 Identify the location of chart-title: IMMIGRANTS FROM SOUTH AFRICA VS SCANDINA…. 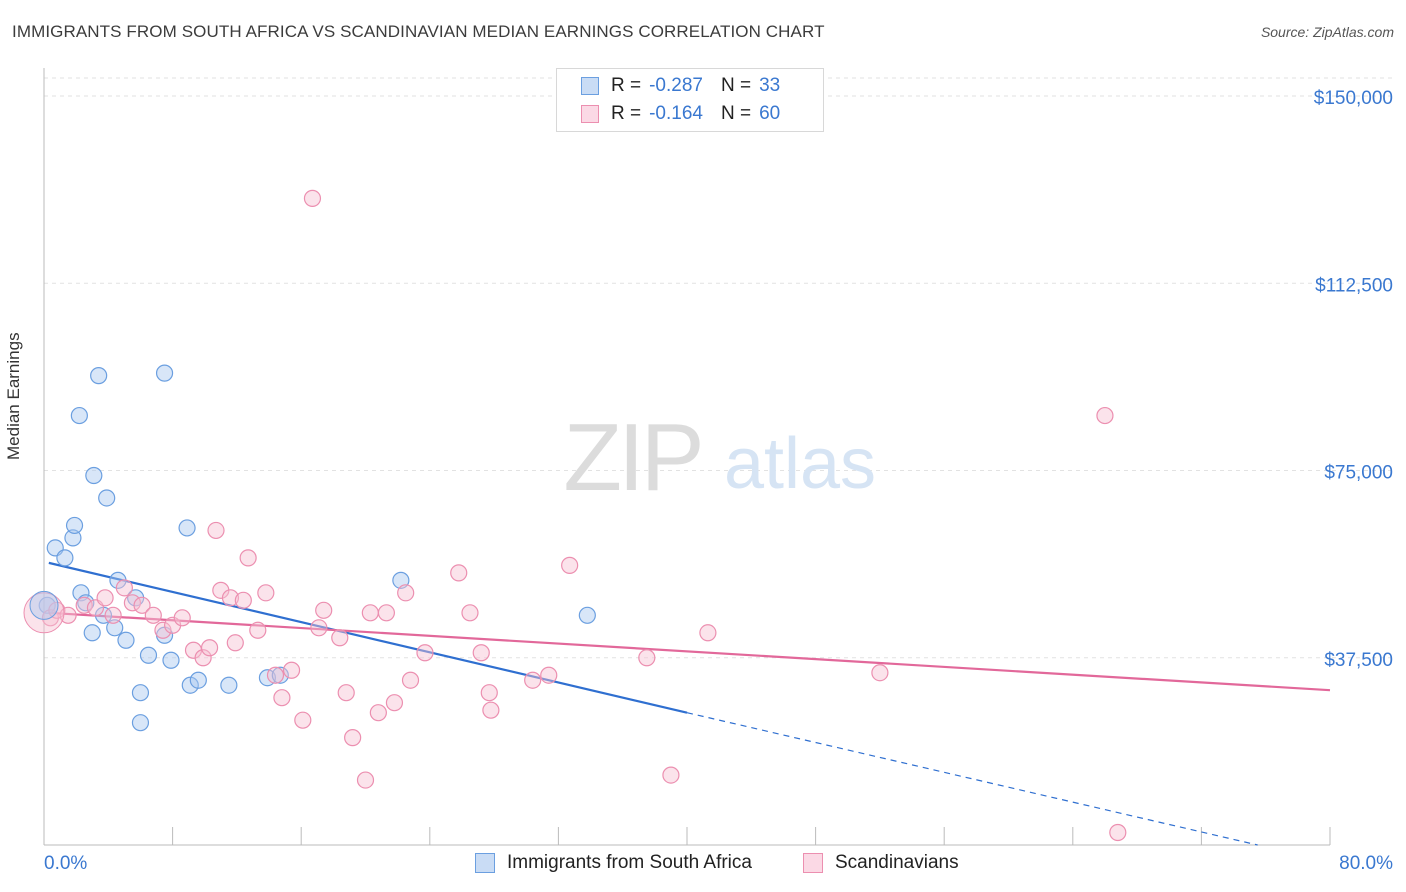
(418, 31).